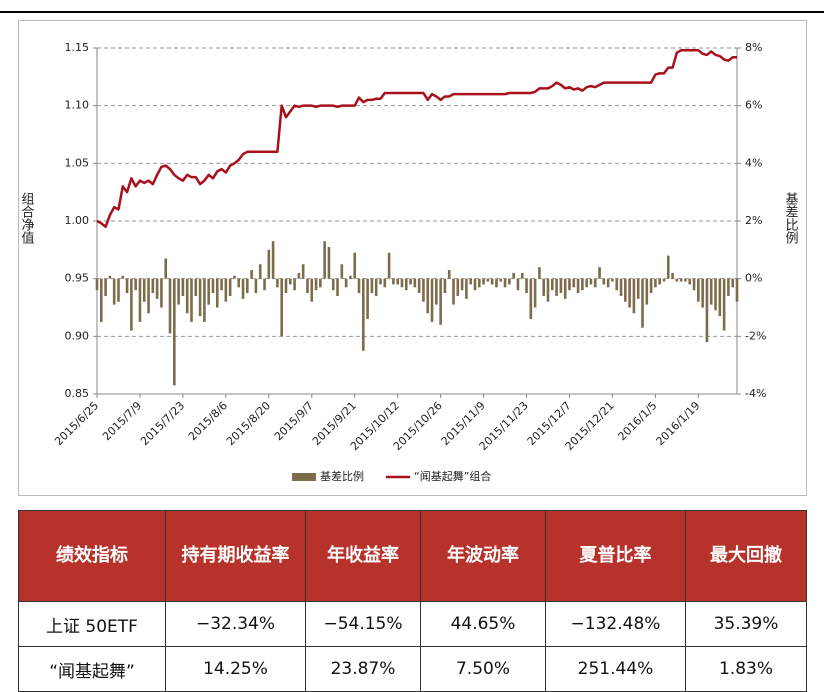 The height and width of the screenshot is (692, 824). What do you see at coordinates (363, 624) in the screenshot?
I see `table-cell: −54.15%` at bounding box center [363, 624].